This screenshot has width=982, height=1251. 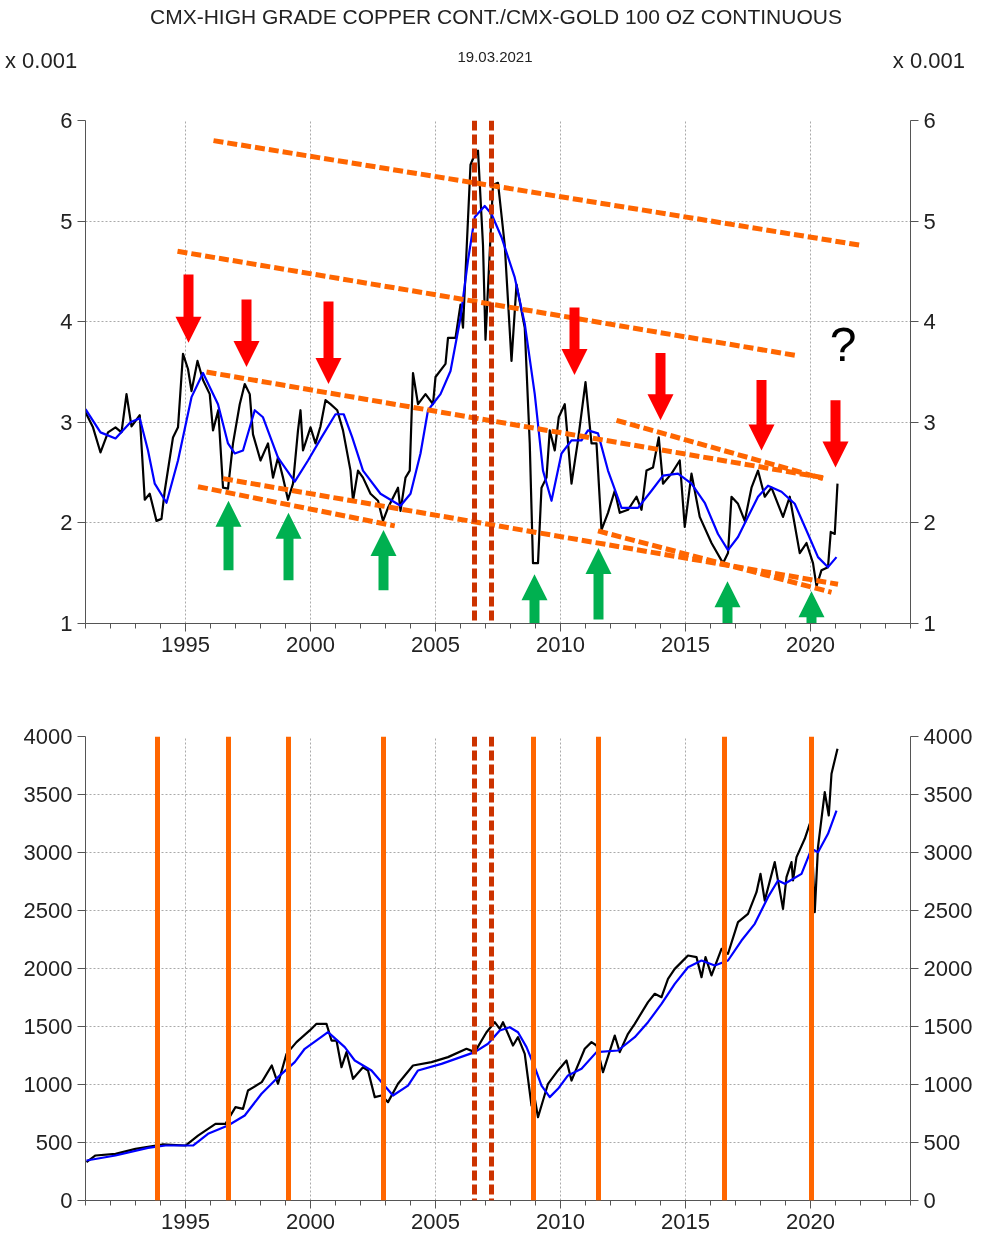 I want to click on y-tick-label: 4000, so click(x=48, y=736).